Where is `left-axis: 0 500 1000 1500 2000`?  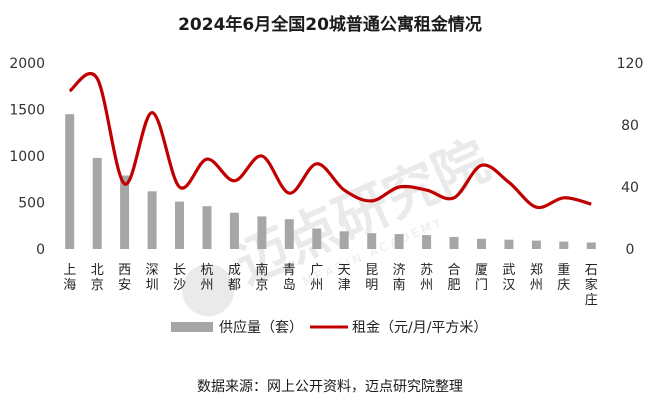
left-axis: 0 500 1000 1500 2000 is located at coordinates (27, 157).